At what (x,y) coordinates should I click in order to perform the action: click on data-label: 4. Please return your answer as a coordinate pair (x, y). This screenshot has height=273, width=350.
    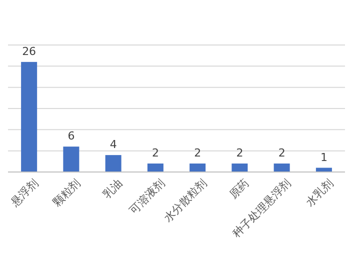
    Looking at the image, I should click on (113, 145).